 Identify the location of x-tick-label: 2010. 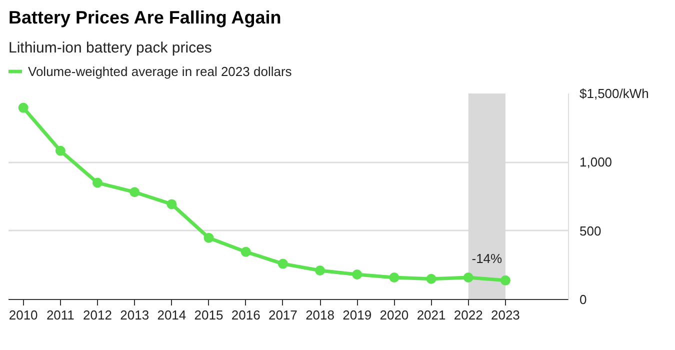
(23, 315).